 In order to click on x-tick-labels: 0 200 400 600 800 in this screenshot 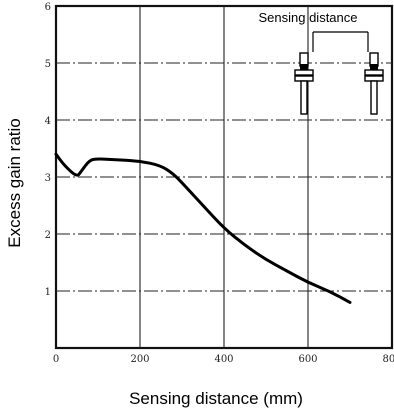, I will do `click(223, 359)`.